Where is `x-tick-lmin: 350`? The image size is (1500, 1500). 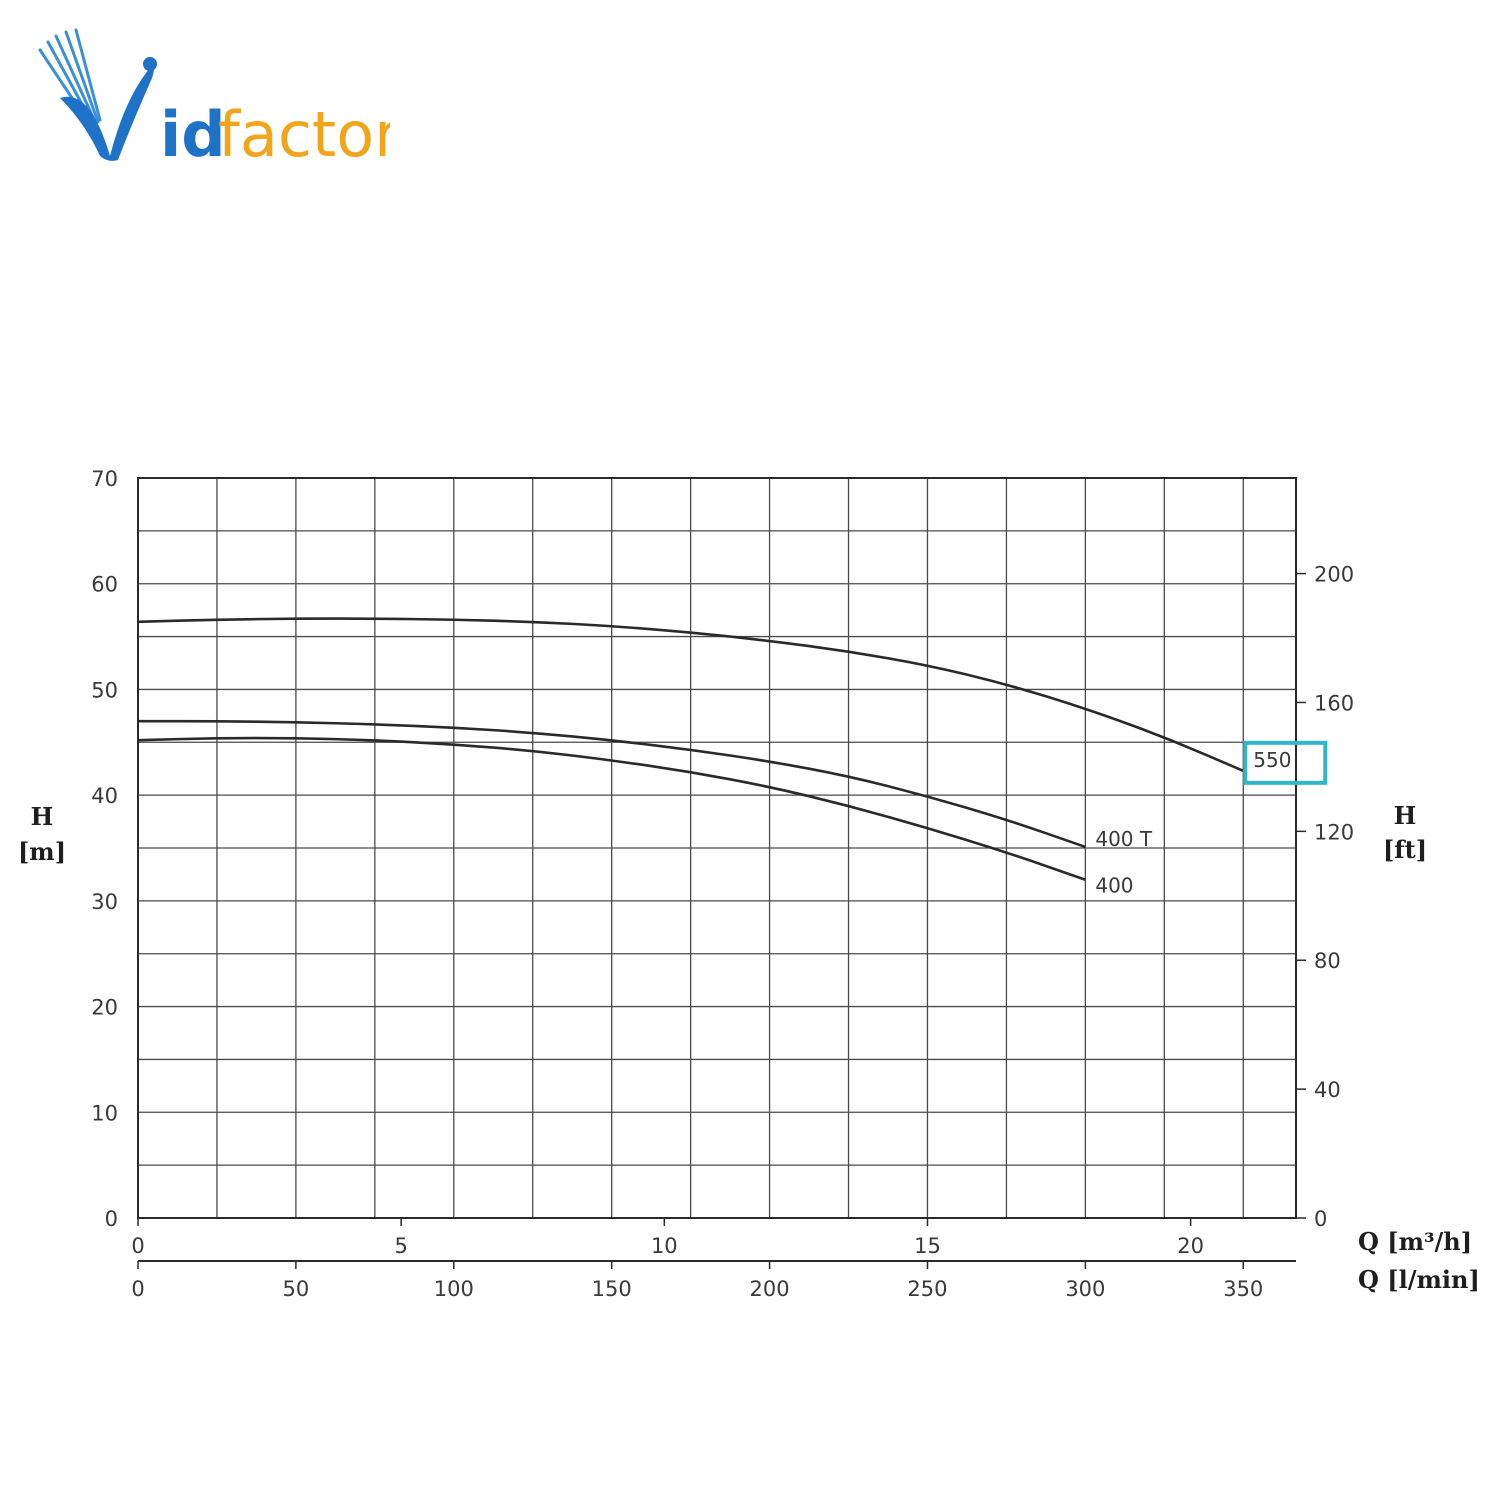
x-tick-lmin: 350 is located at coordinates (1243, 1289).